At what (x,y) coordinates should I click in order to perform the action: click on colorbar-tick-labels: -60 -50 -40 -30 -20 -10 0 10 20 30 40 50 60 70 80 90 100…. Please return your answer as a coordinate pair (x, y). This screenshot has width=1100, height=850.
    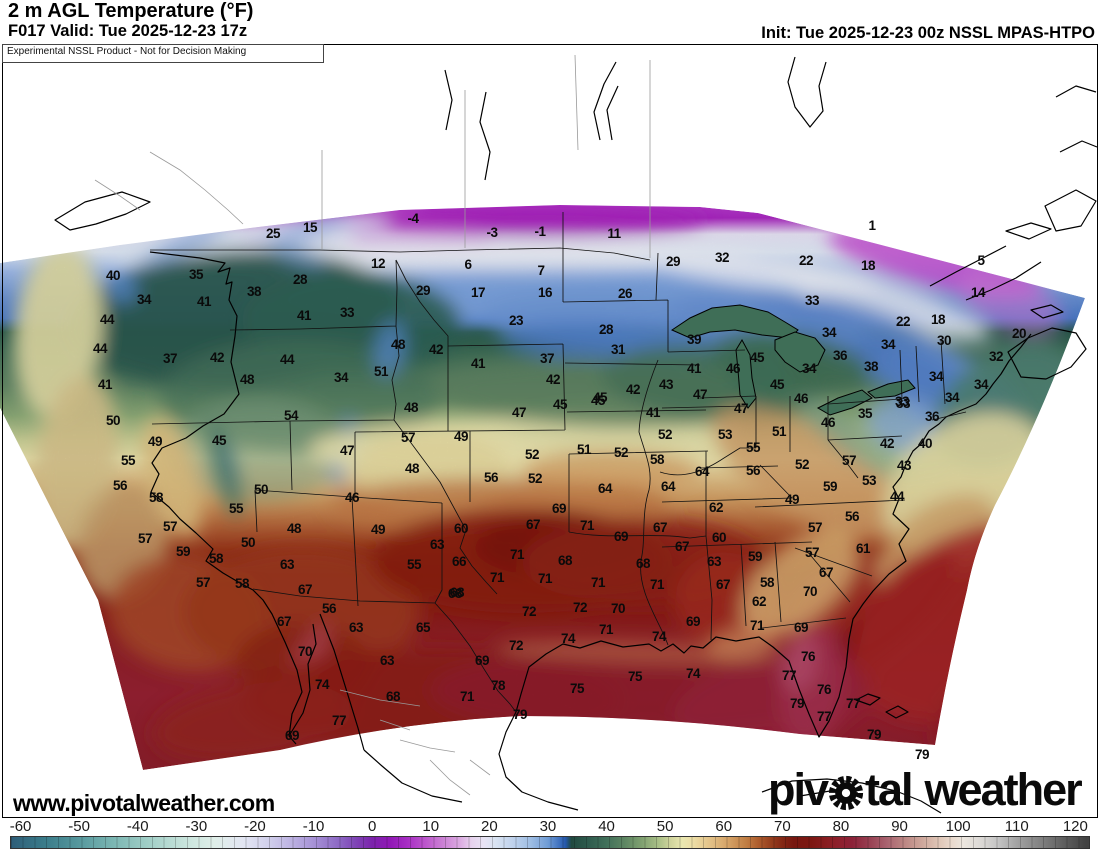
    Looking at the image, I should click on (550, 826).